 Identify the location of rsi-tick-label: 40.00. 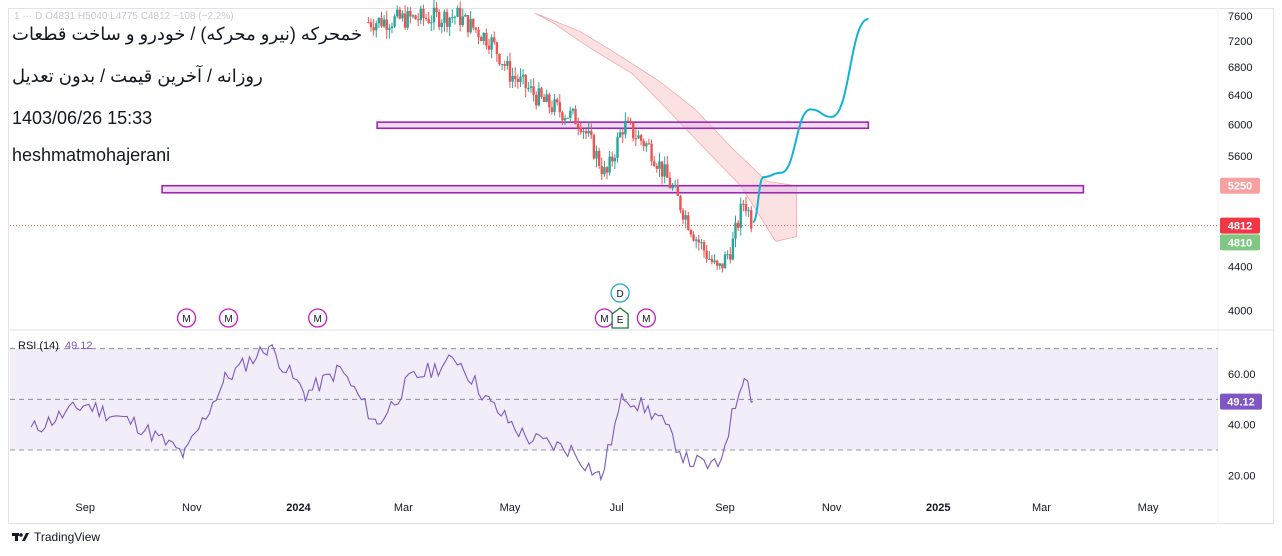
(1242, 426).